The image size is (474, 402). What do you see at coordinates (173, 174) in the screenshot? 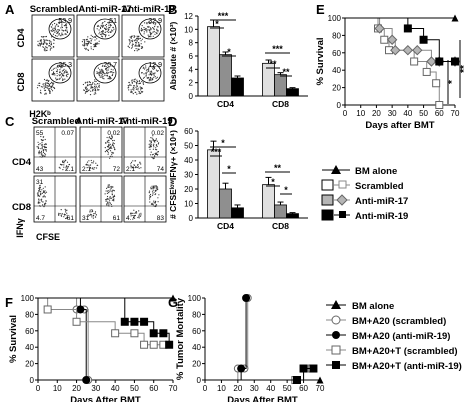
I see `y-axis-label: # CFSEˡᵒʷIFNγ+ (×10⁴)` at bounding box center [173, 174].